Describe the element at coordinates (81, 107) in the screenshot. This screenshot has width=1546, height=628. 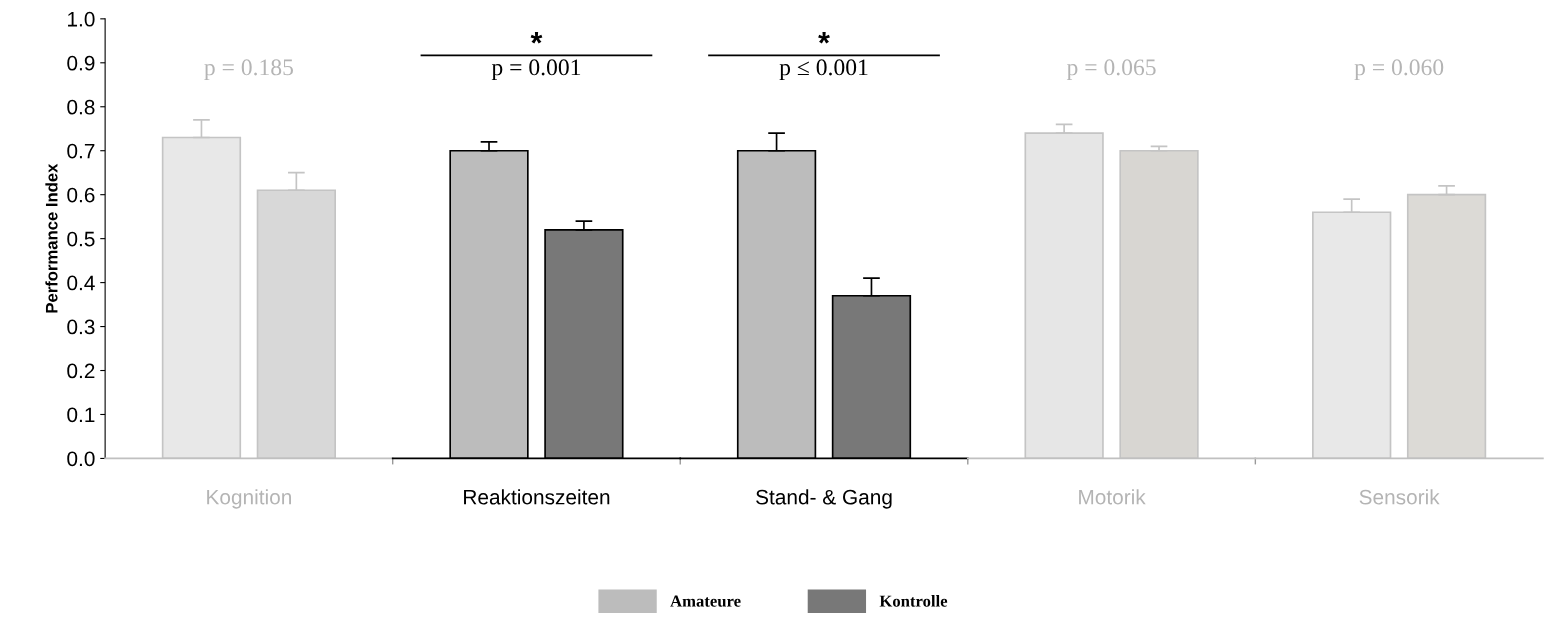
I see `y-tick-label: 0.8` at that location.